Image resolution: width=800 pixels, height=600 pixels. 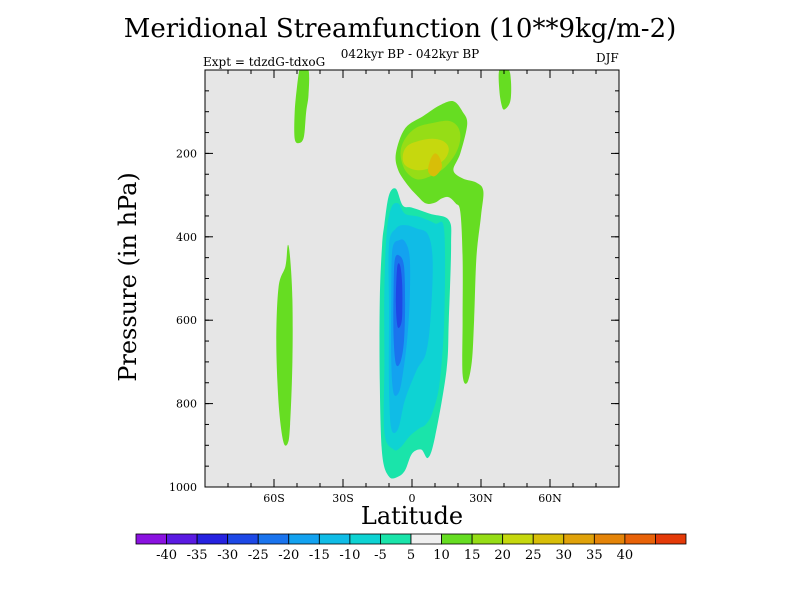 What do you see at coordinates (197, 555) in the screenshot?
I see `colorbar-label: -35` at bounding box center [197, 555].